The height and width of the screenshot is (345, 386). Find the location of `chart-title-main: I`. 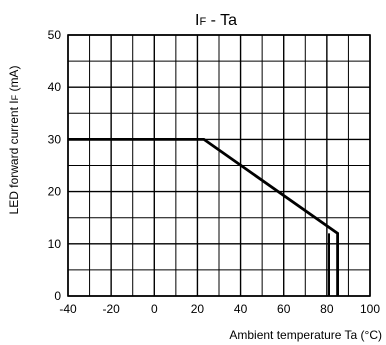

chart-title-main: I is located at coordinates (197, 20).